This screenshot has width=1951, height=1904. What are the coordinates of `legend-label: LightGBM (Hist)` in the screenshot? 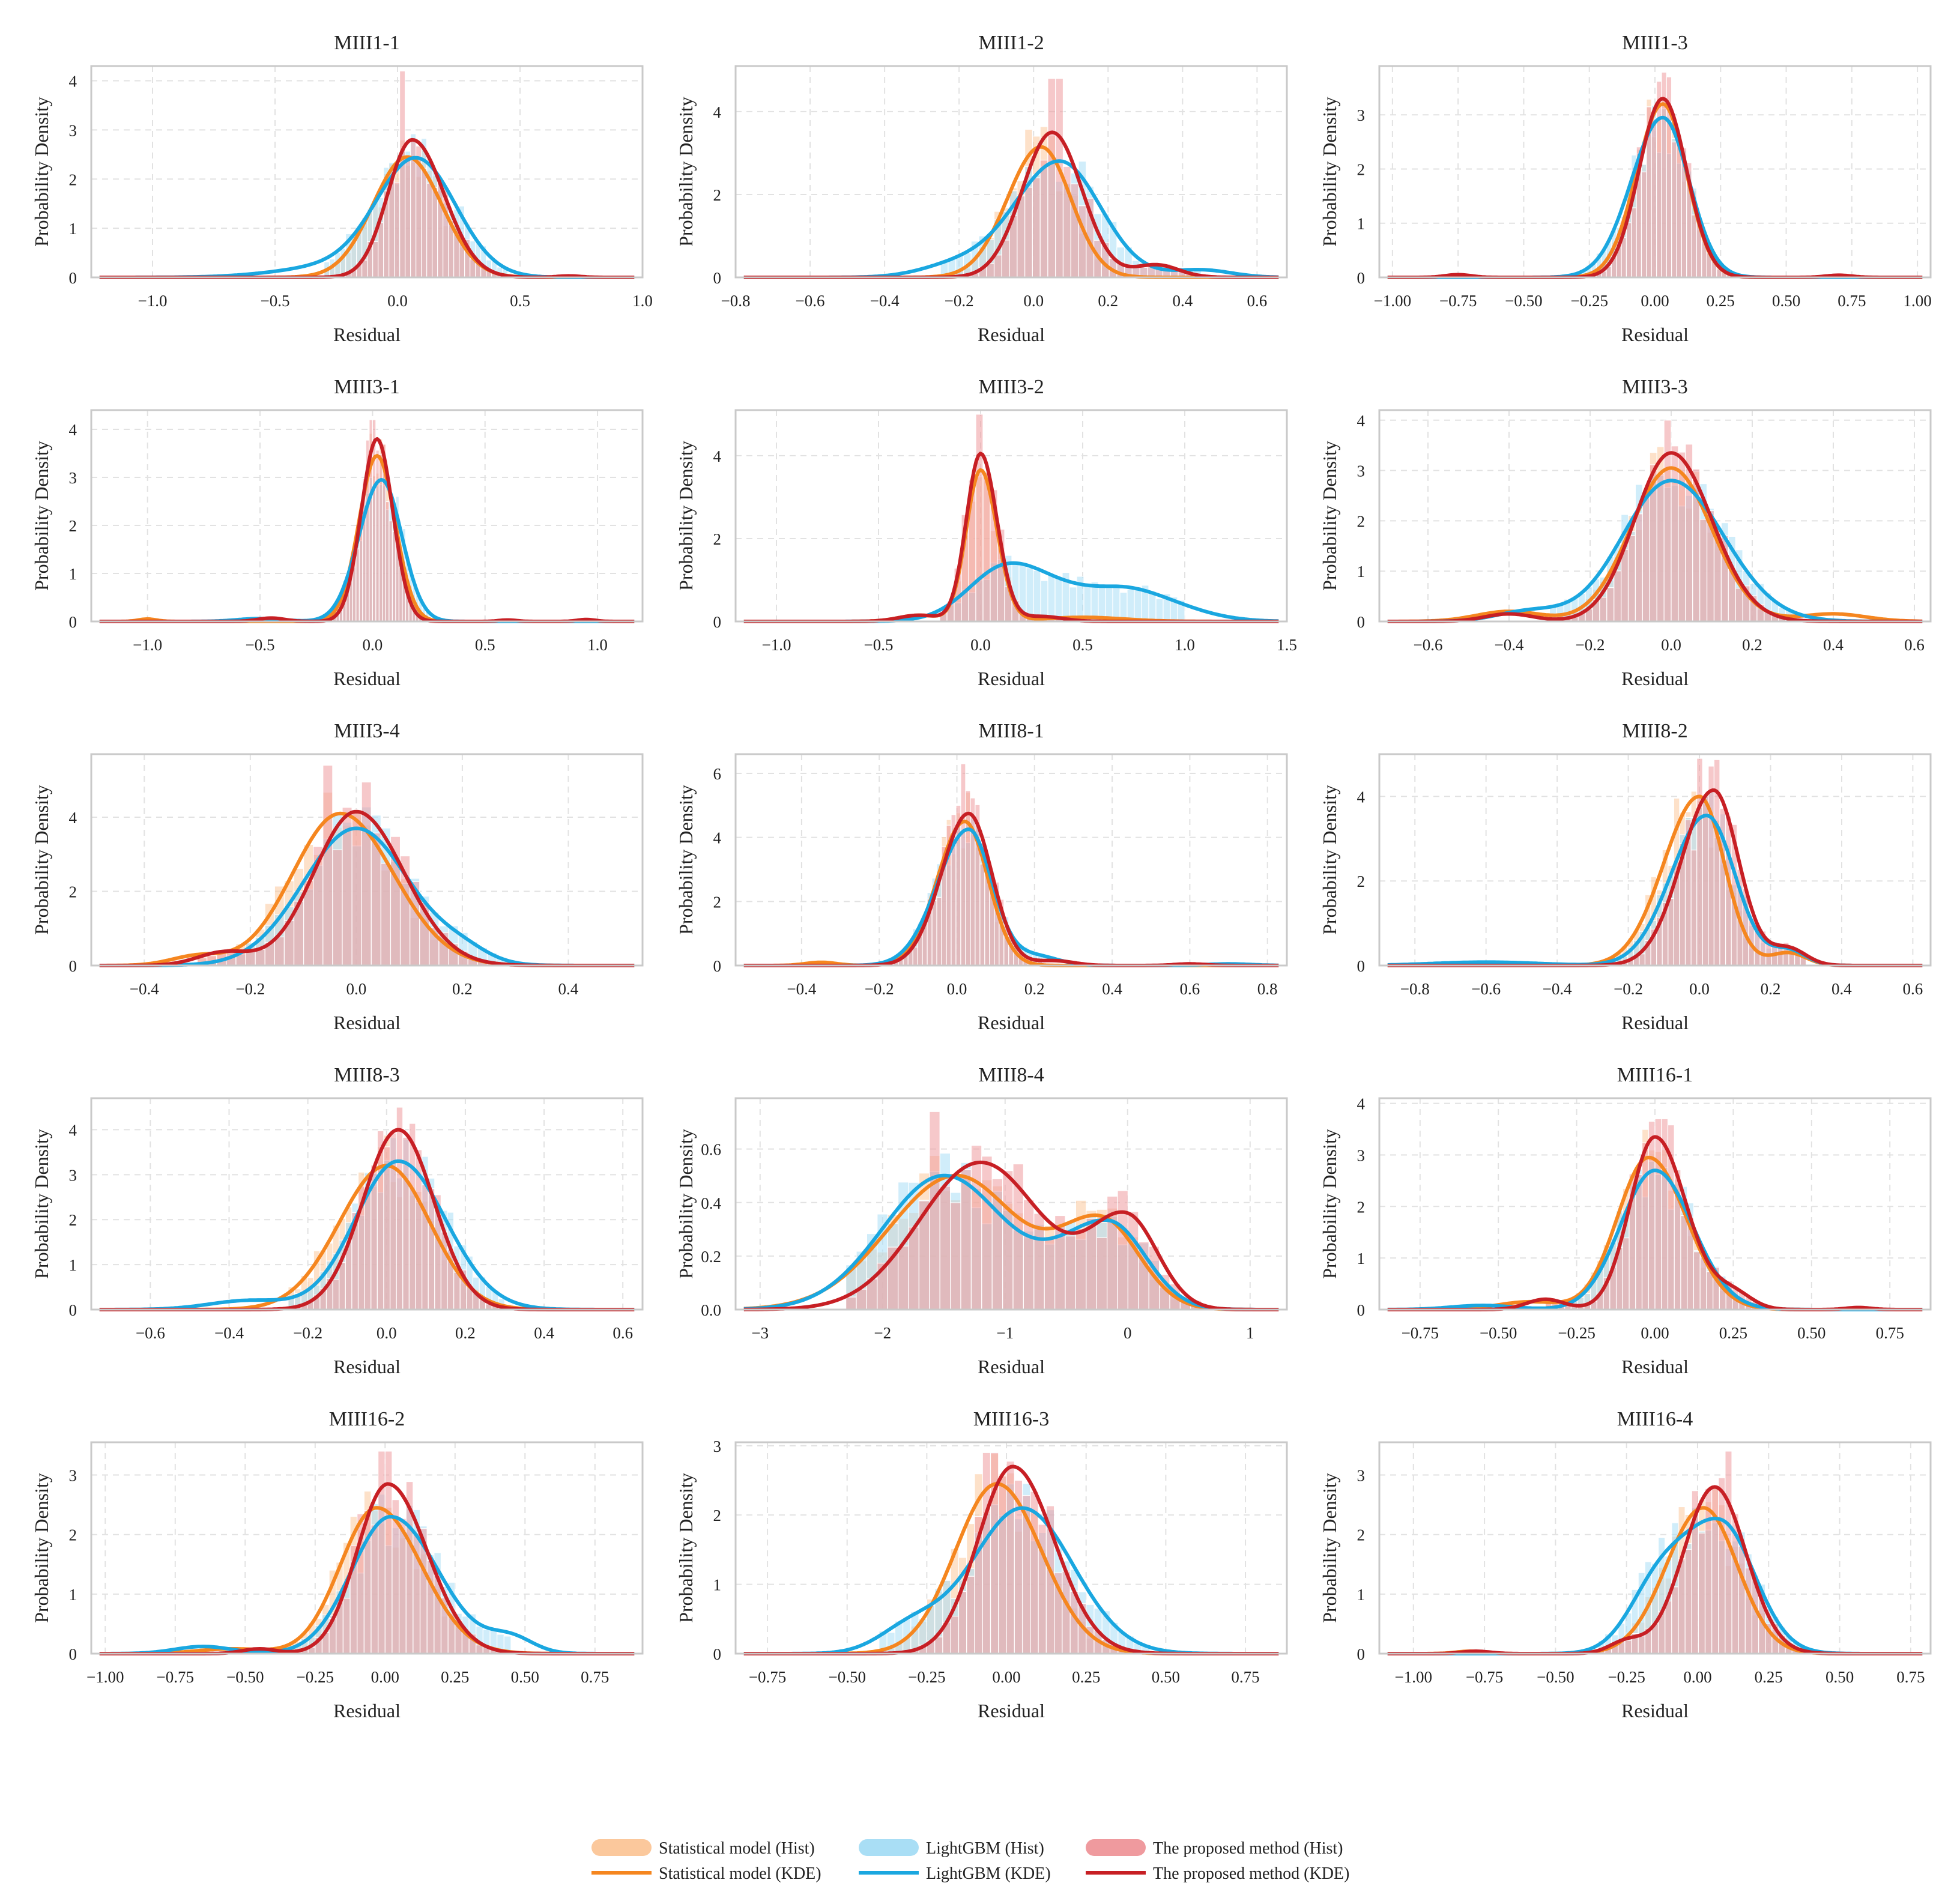 It's located at (985, 1848).